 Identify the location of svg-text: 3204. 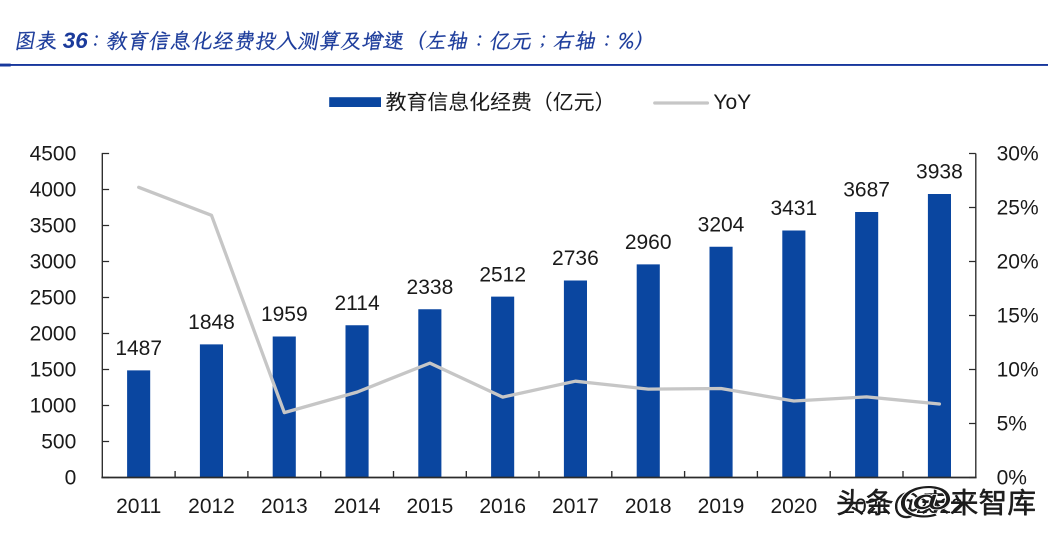
(721, 224).